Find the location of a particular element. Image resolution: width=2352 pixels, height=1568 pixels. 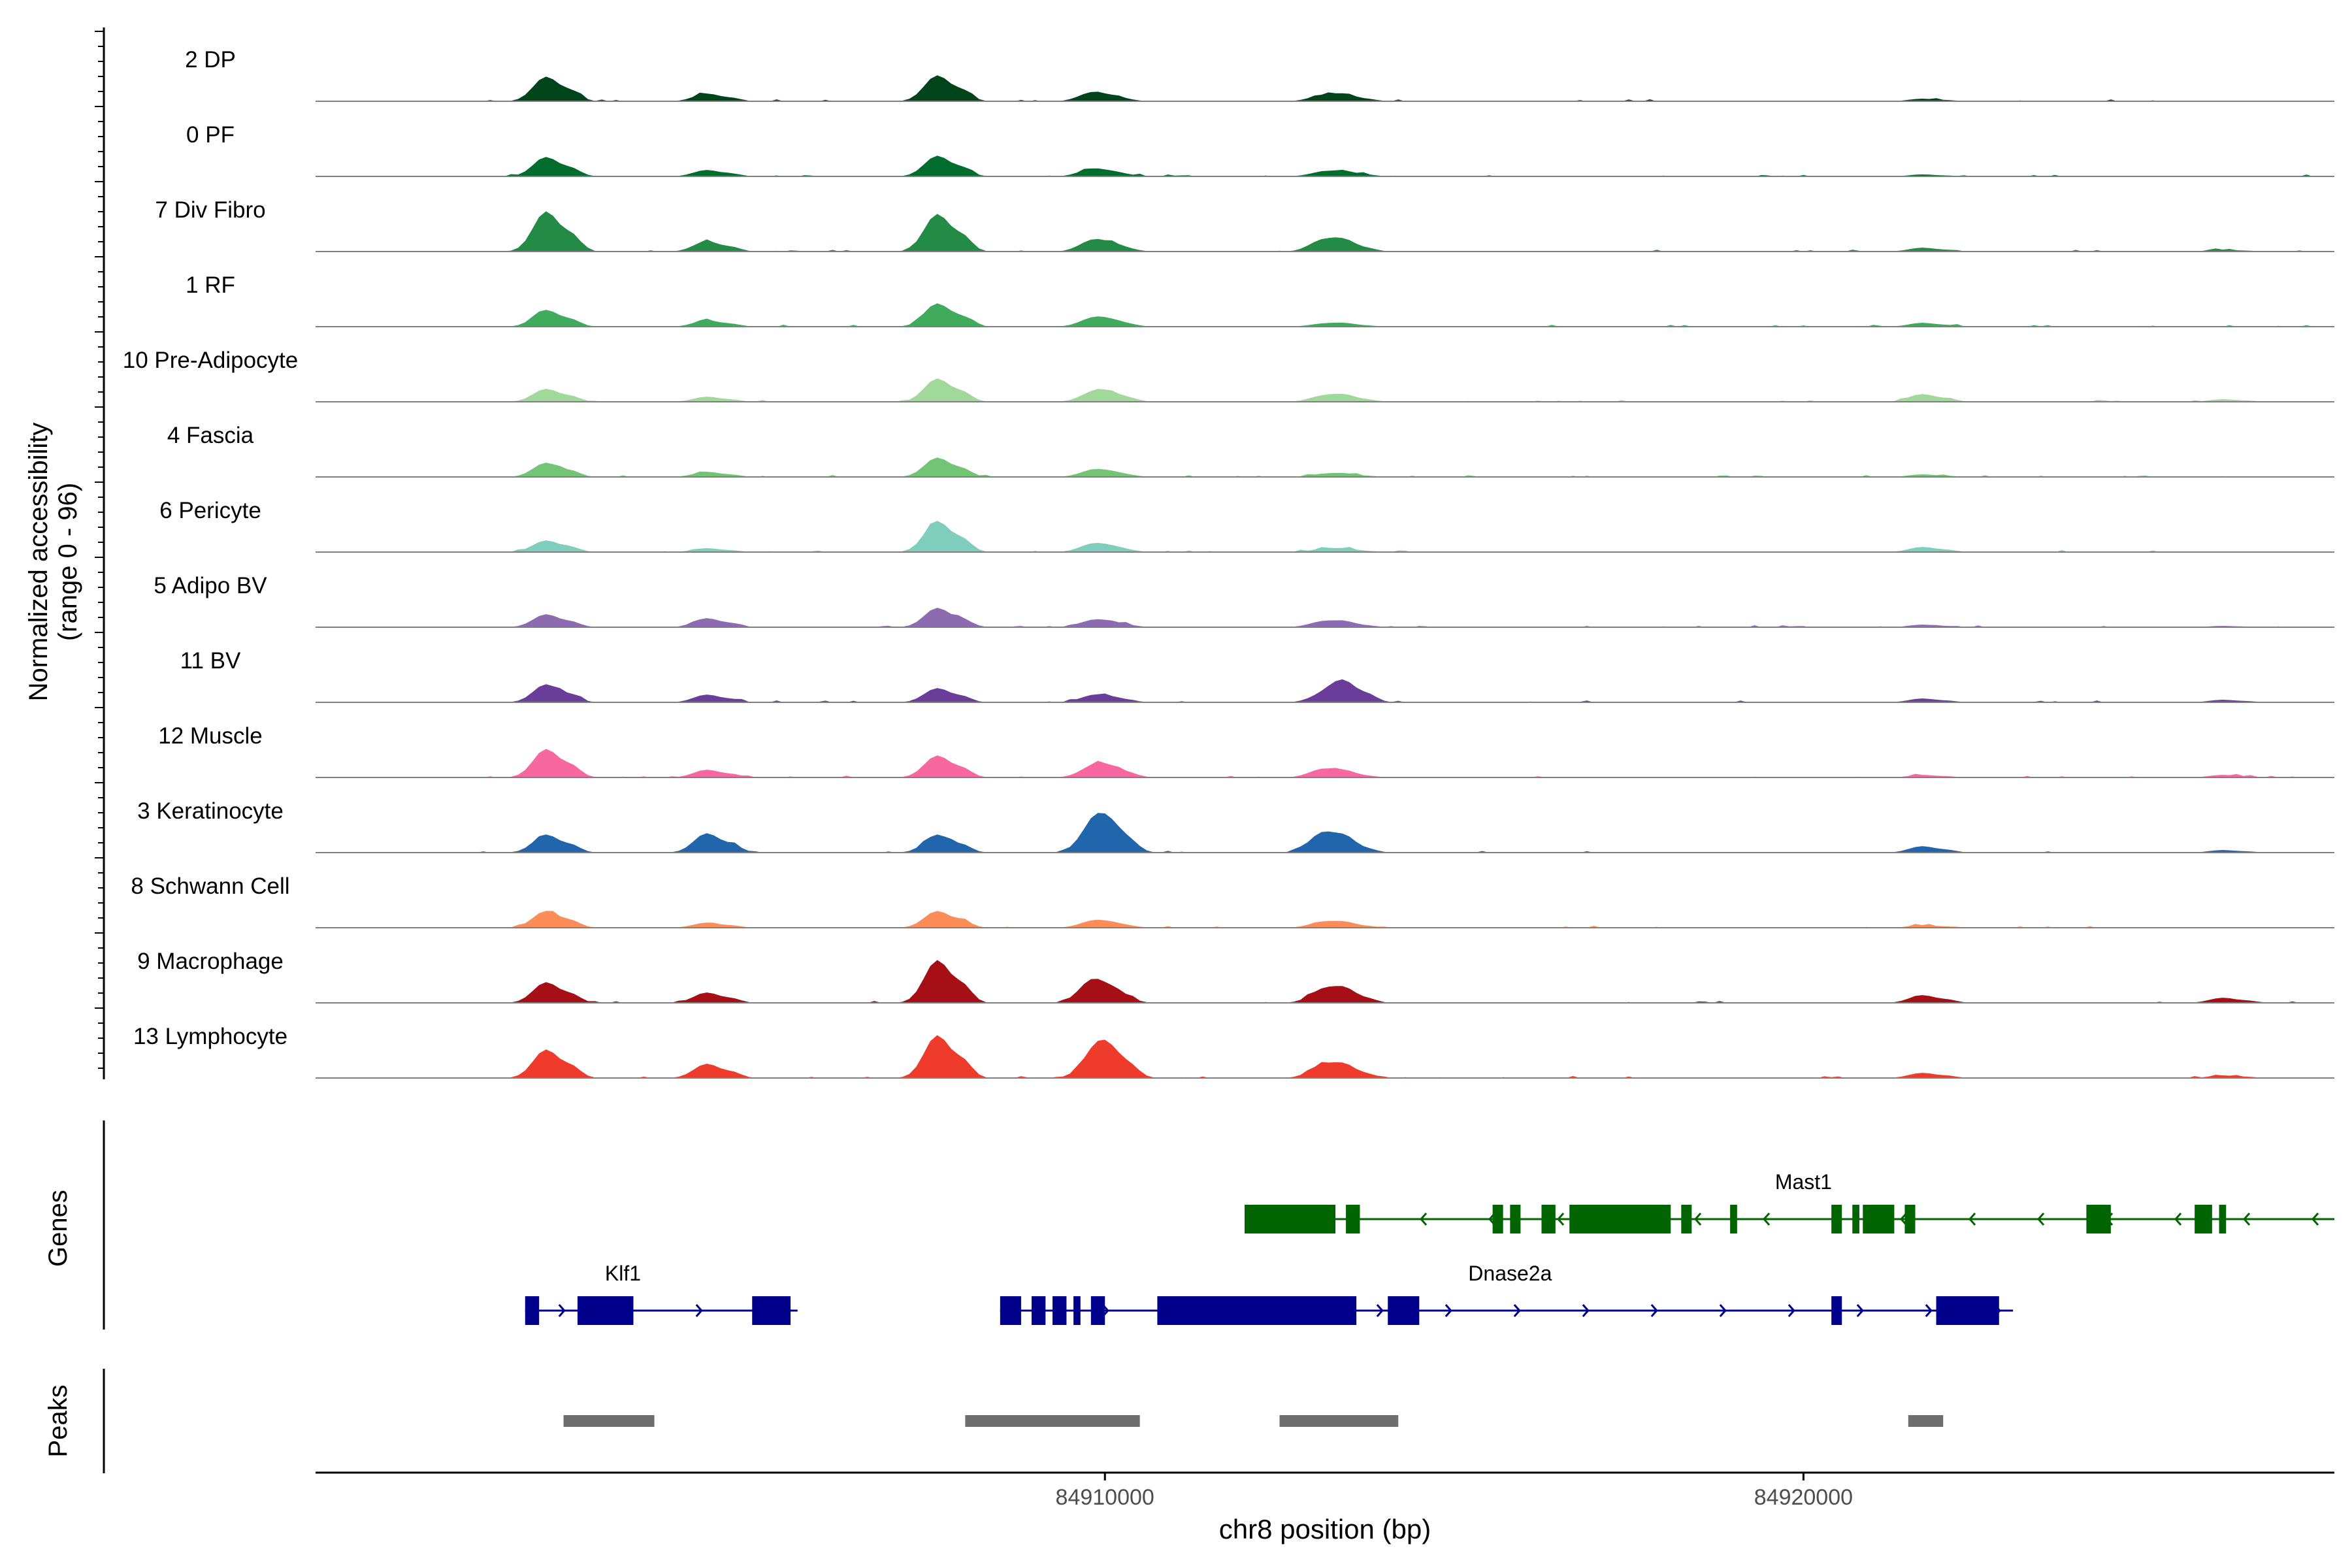

peaks-panel-label: Peaks is located at coordinates (58, 1420).